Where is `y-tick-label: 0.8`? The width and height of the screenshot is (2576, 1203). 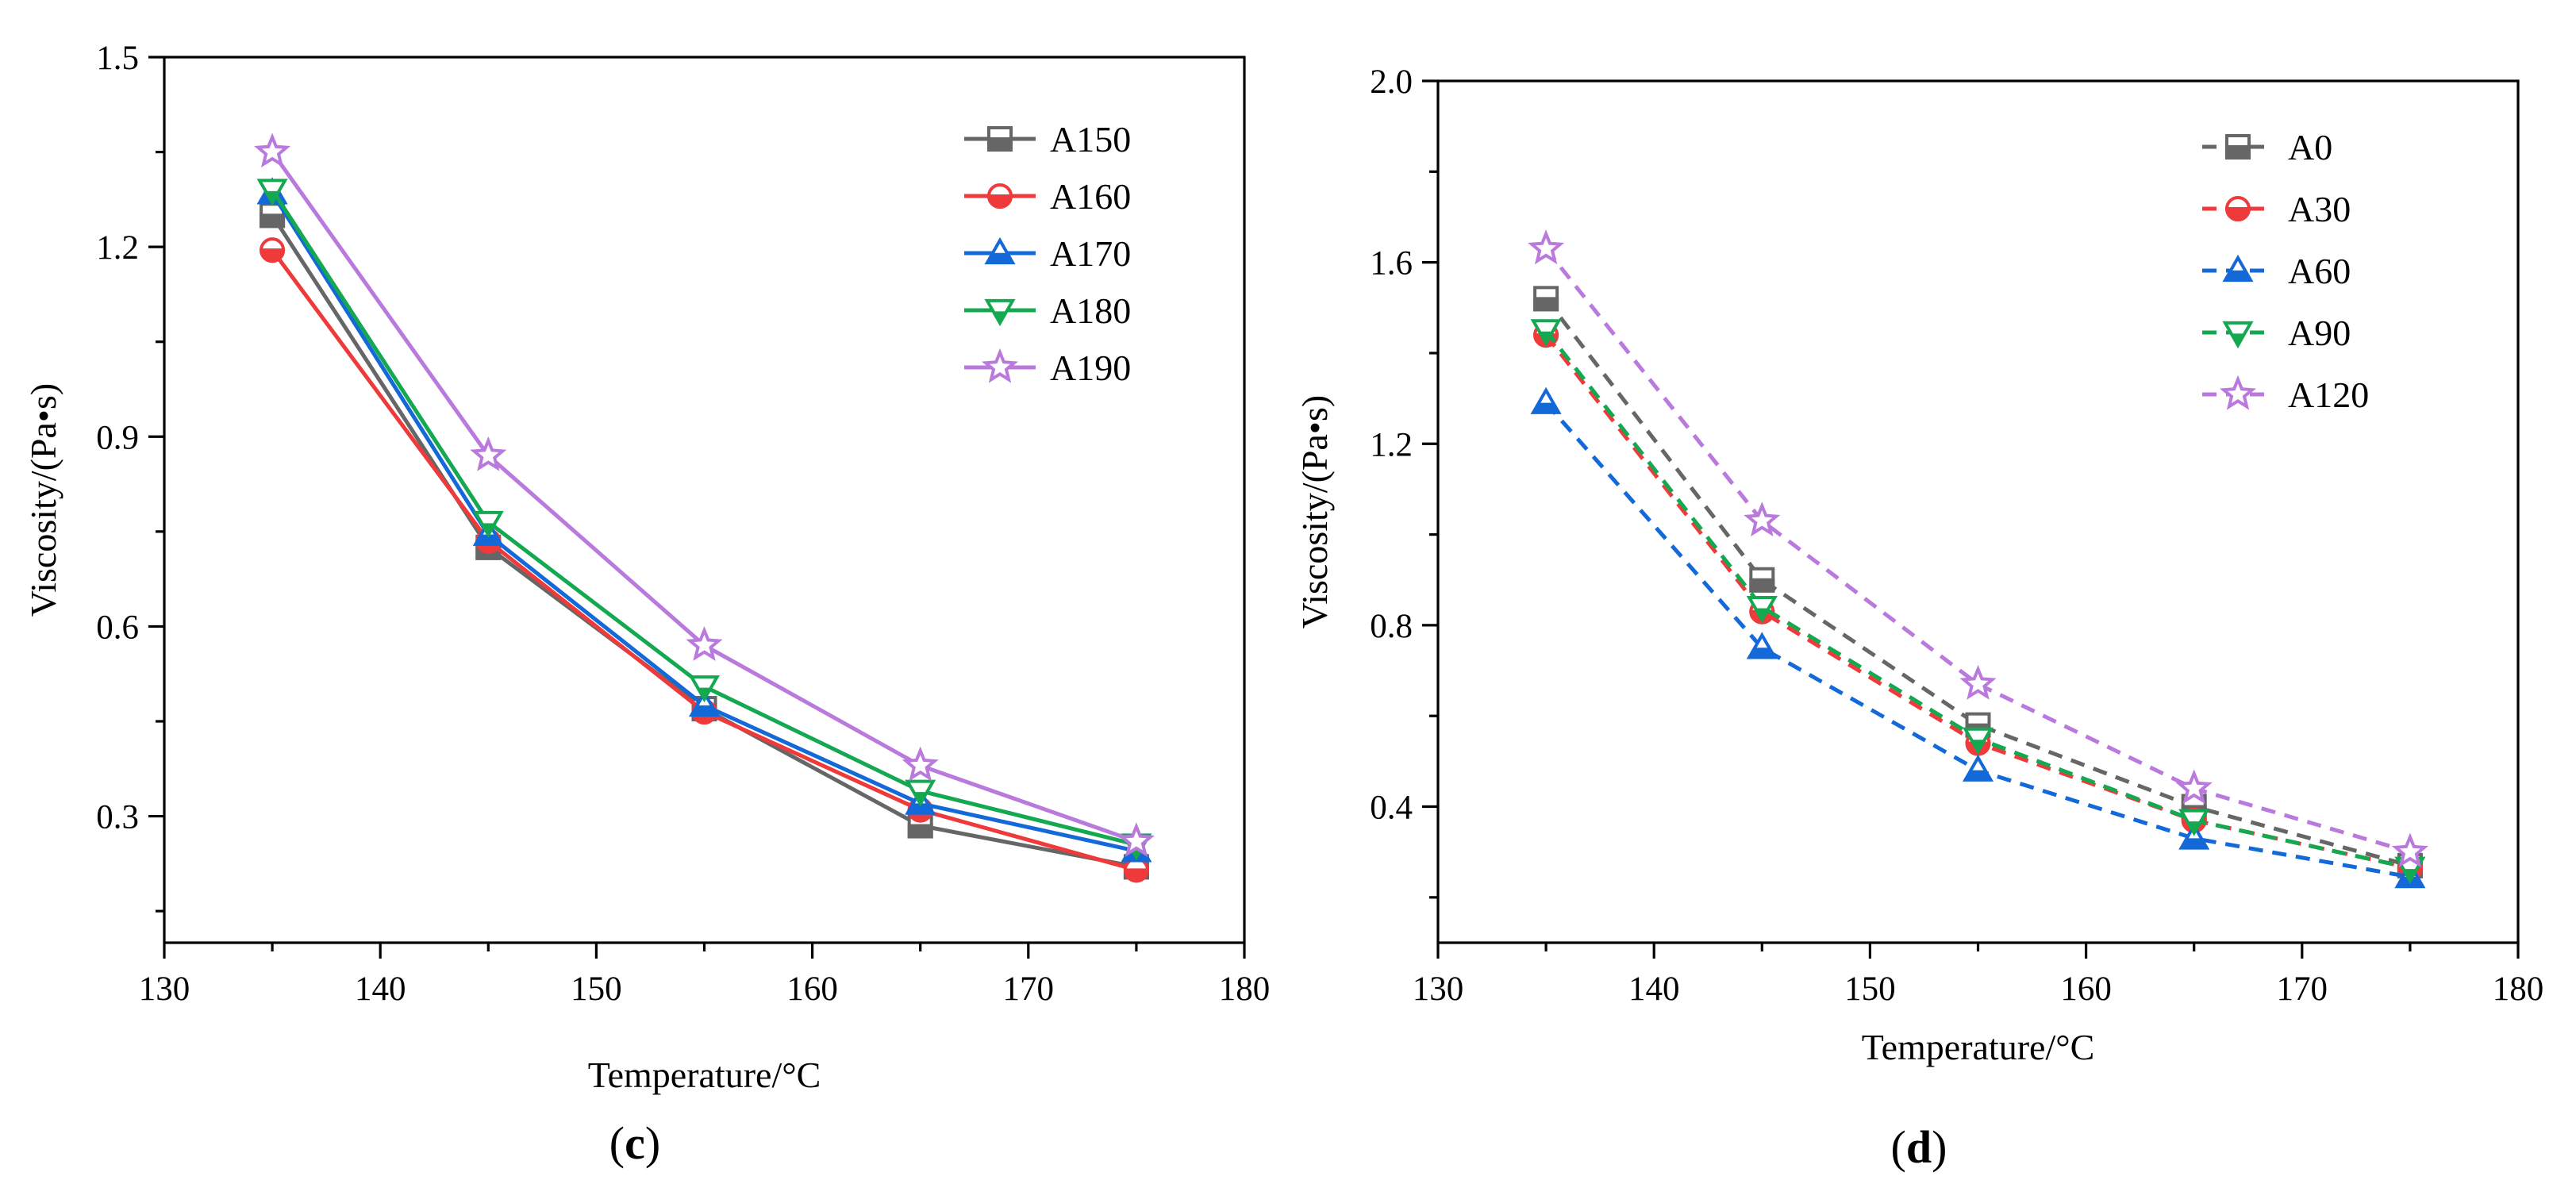
y-tick-label: 0.8 is located at coordinates (1391, 626).